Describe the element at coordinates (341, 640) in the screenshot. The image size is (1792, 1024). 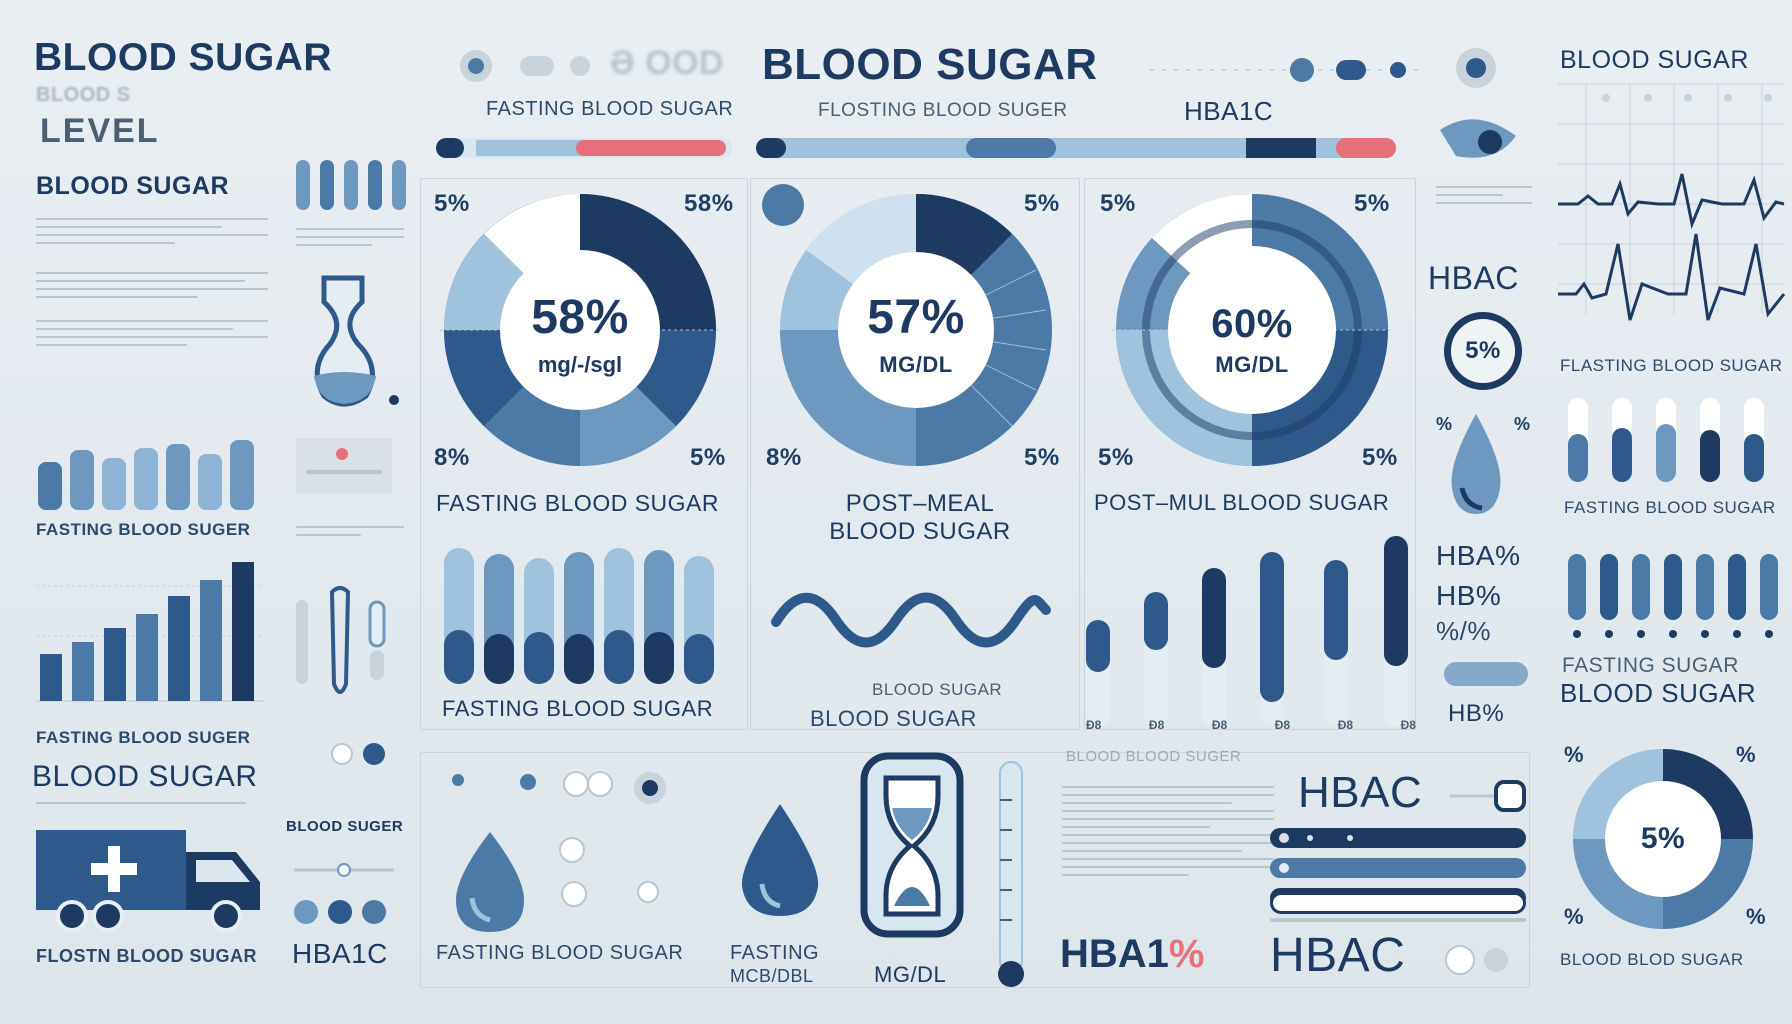
I see `thermometer-icon` at that location.